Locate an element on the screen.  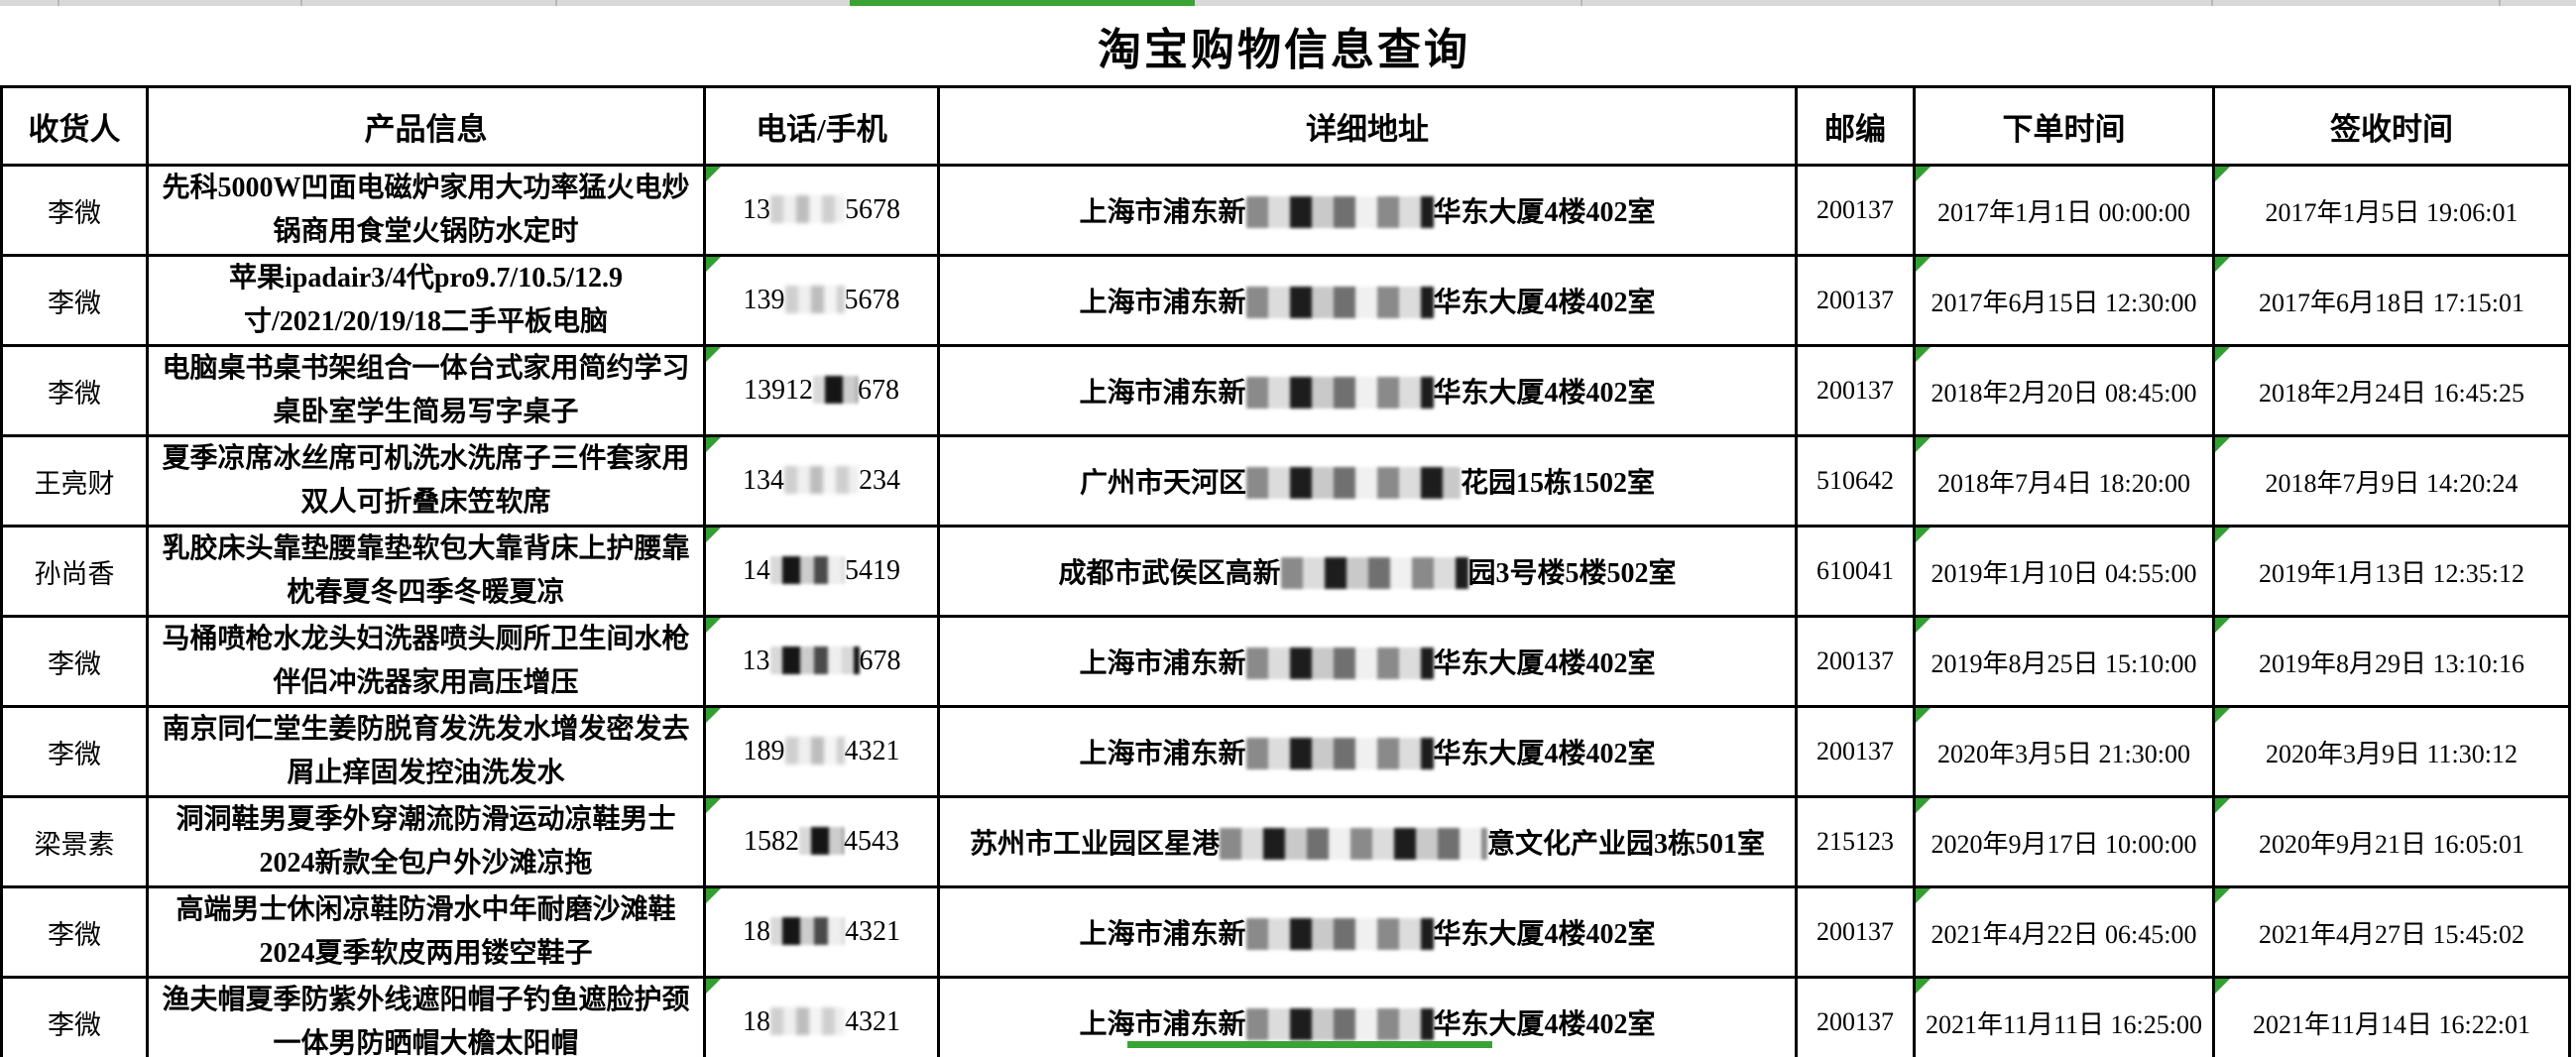
recipient-text: 孙尚香 is located at coordinates (75, 573).